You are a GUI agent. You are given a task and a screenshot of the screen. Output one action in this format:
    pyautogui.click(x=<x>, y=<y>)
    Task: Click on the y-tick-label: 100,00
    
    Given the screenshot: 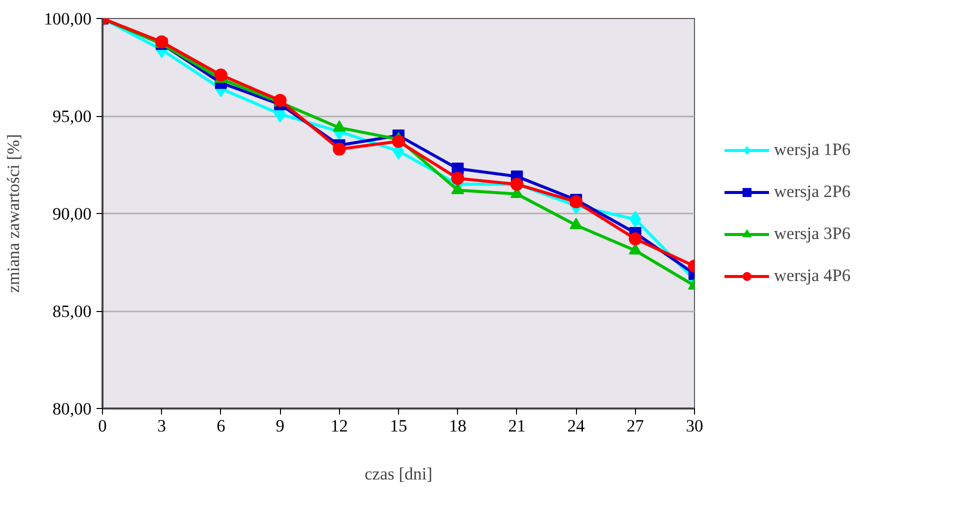 What is the action you would take?
    pyautogui.click(x=68, y=19)
    